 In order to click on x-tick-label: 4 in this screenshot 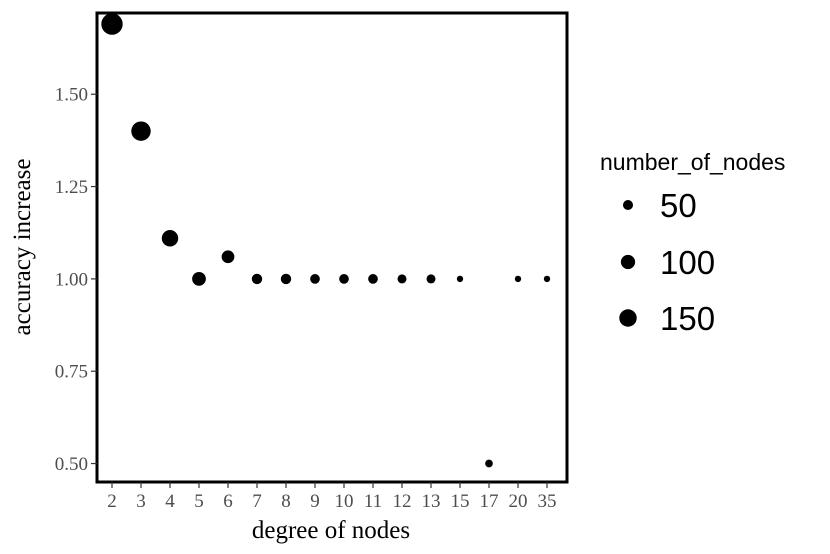, I will do `click(170, 501)`.